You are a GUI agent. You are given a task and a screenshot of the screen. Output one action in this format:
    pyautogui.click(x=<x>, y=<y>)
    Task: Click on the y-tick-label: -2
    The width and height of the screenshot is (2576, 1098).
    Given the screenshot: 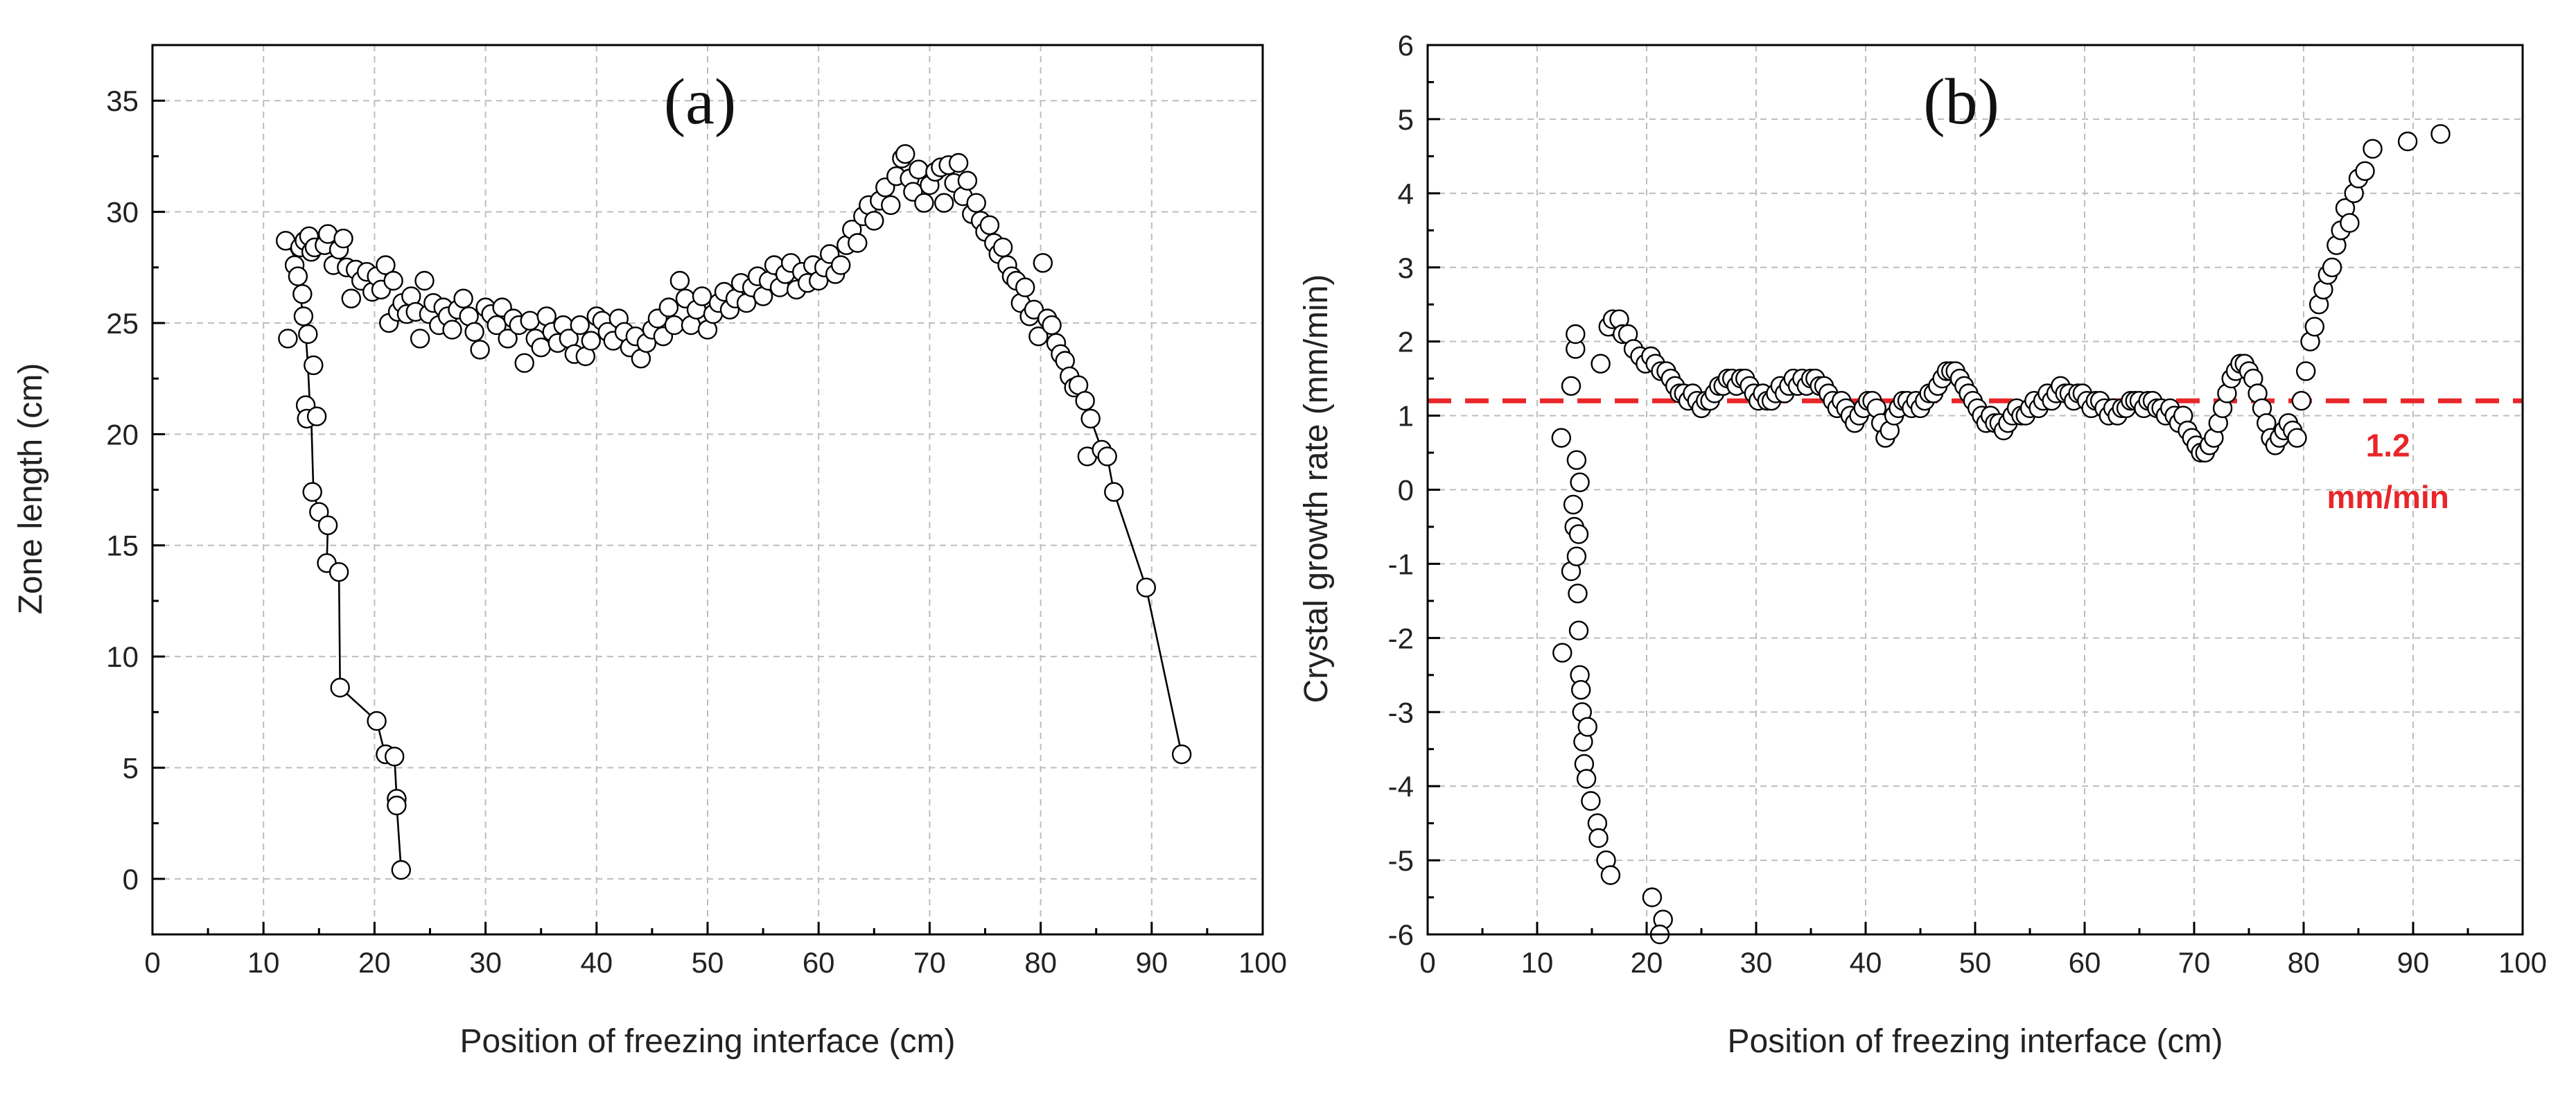 What is the action you would take?
    pyautogui.click(x=1401, y=638)
    